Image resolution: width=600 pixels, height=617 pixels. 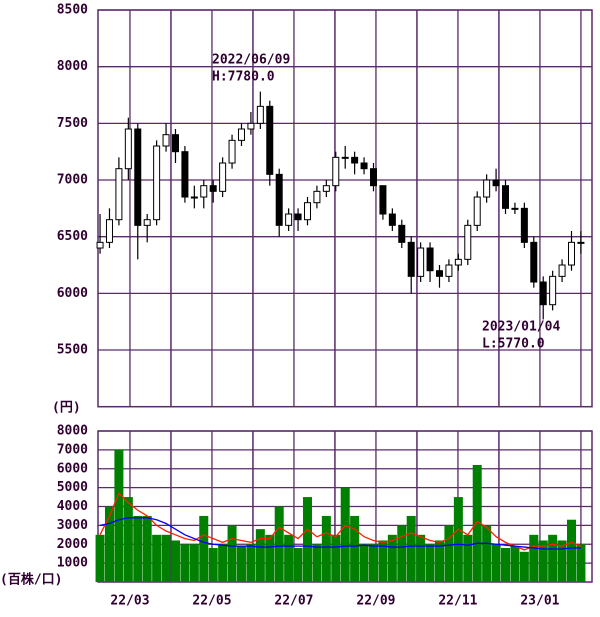 What do you see at coordinates (72, 525) in the screenshot?
I see `y-tick-label: 3000` at bounding box center [72, 525].